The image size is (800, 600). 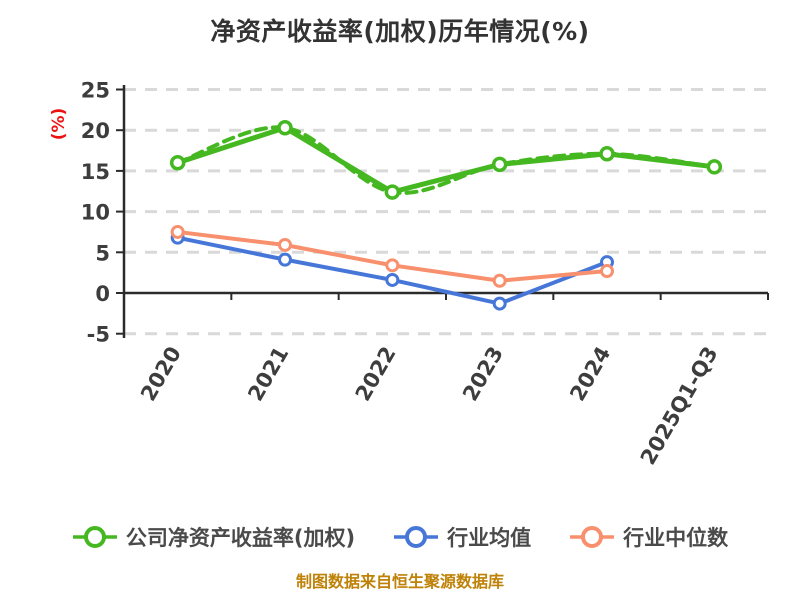 I want to click on y-tick-label: -5, so click(x=98, y=335).